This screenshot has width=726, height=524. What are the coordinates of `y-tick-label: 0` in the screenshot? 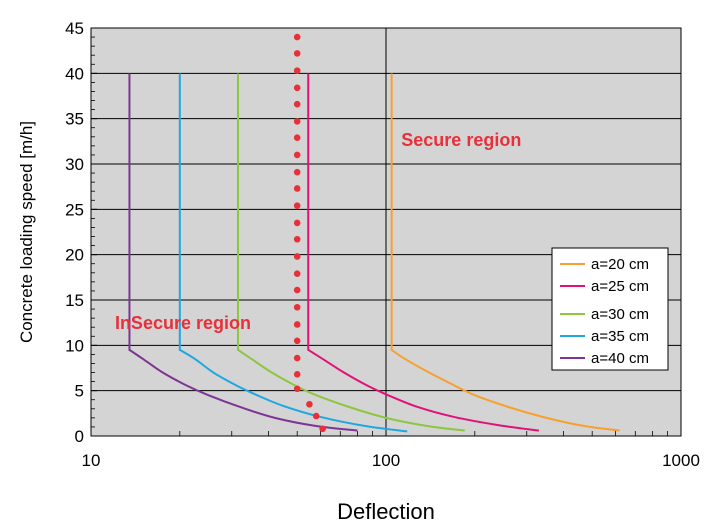 It's located at (79, 436).